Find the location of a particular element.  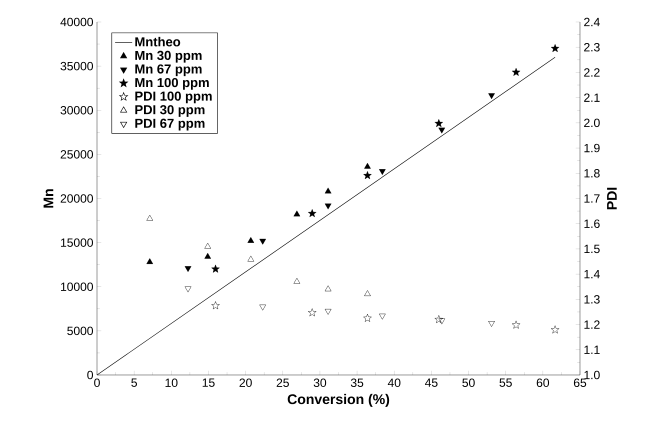

x-tick-label: 35 is located at coordinates (357, 383).